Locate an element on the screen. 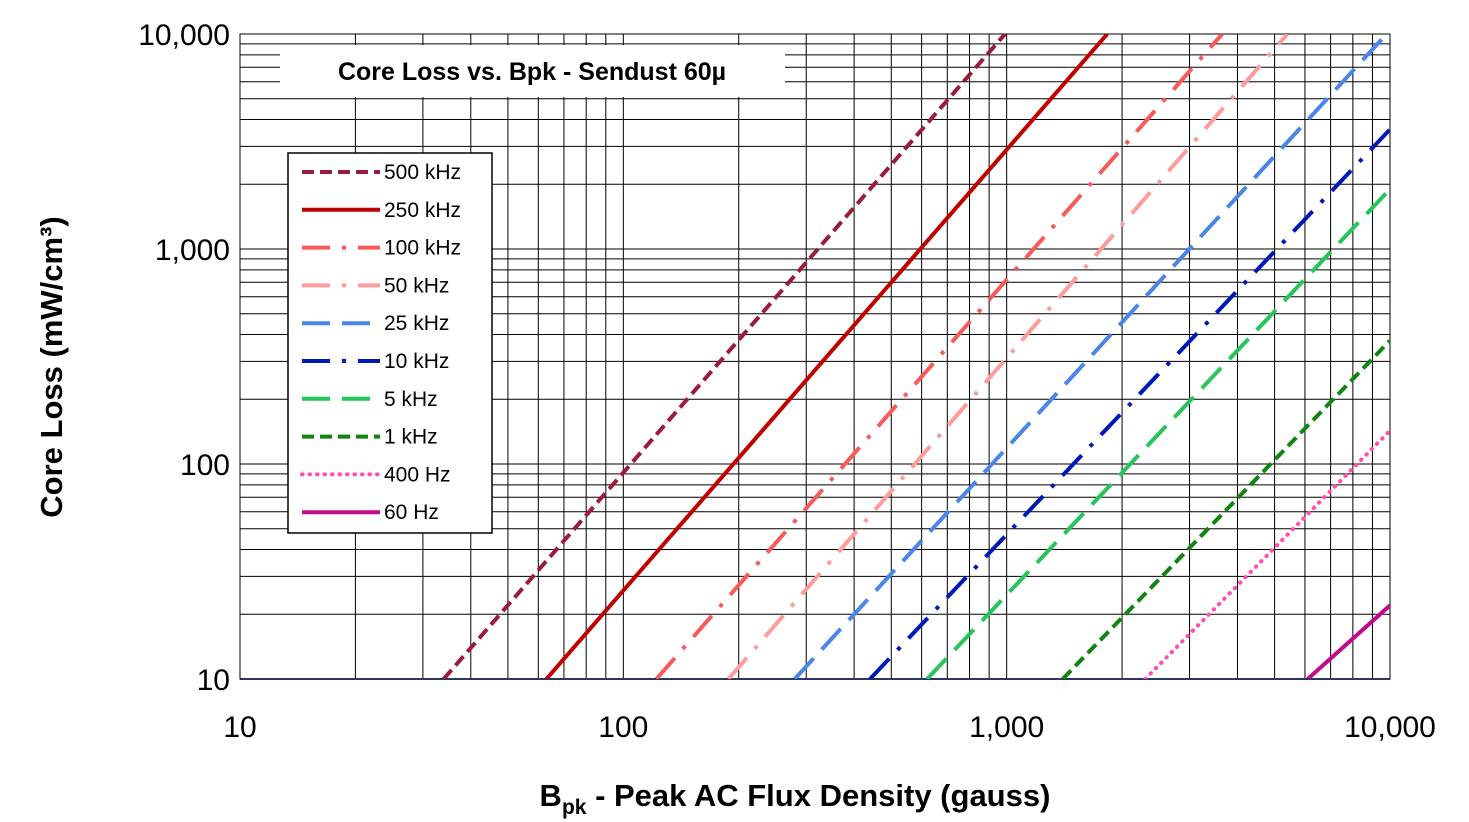  x-axis-title-main: B is located at coordinates (551, 795).